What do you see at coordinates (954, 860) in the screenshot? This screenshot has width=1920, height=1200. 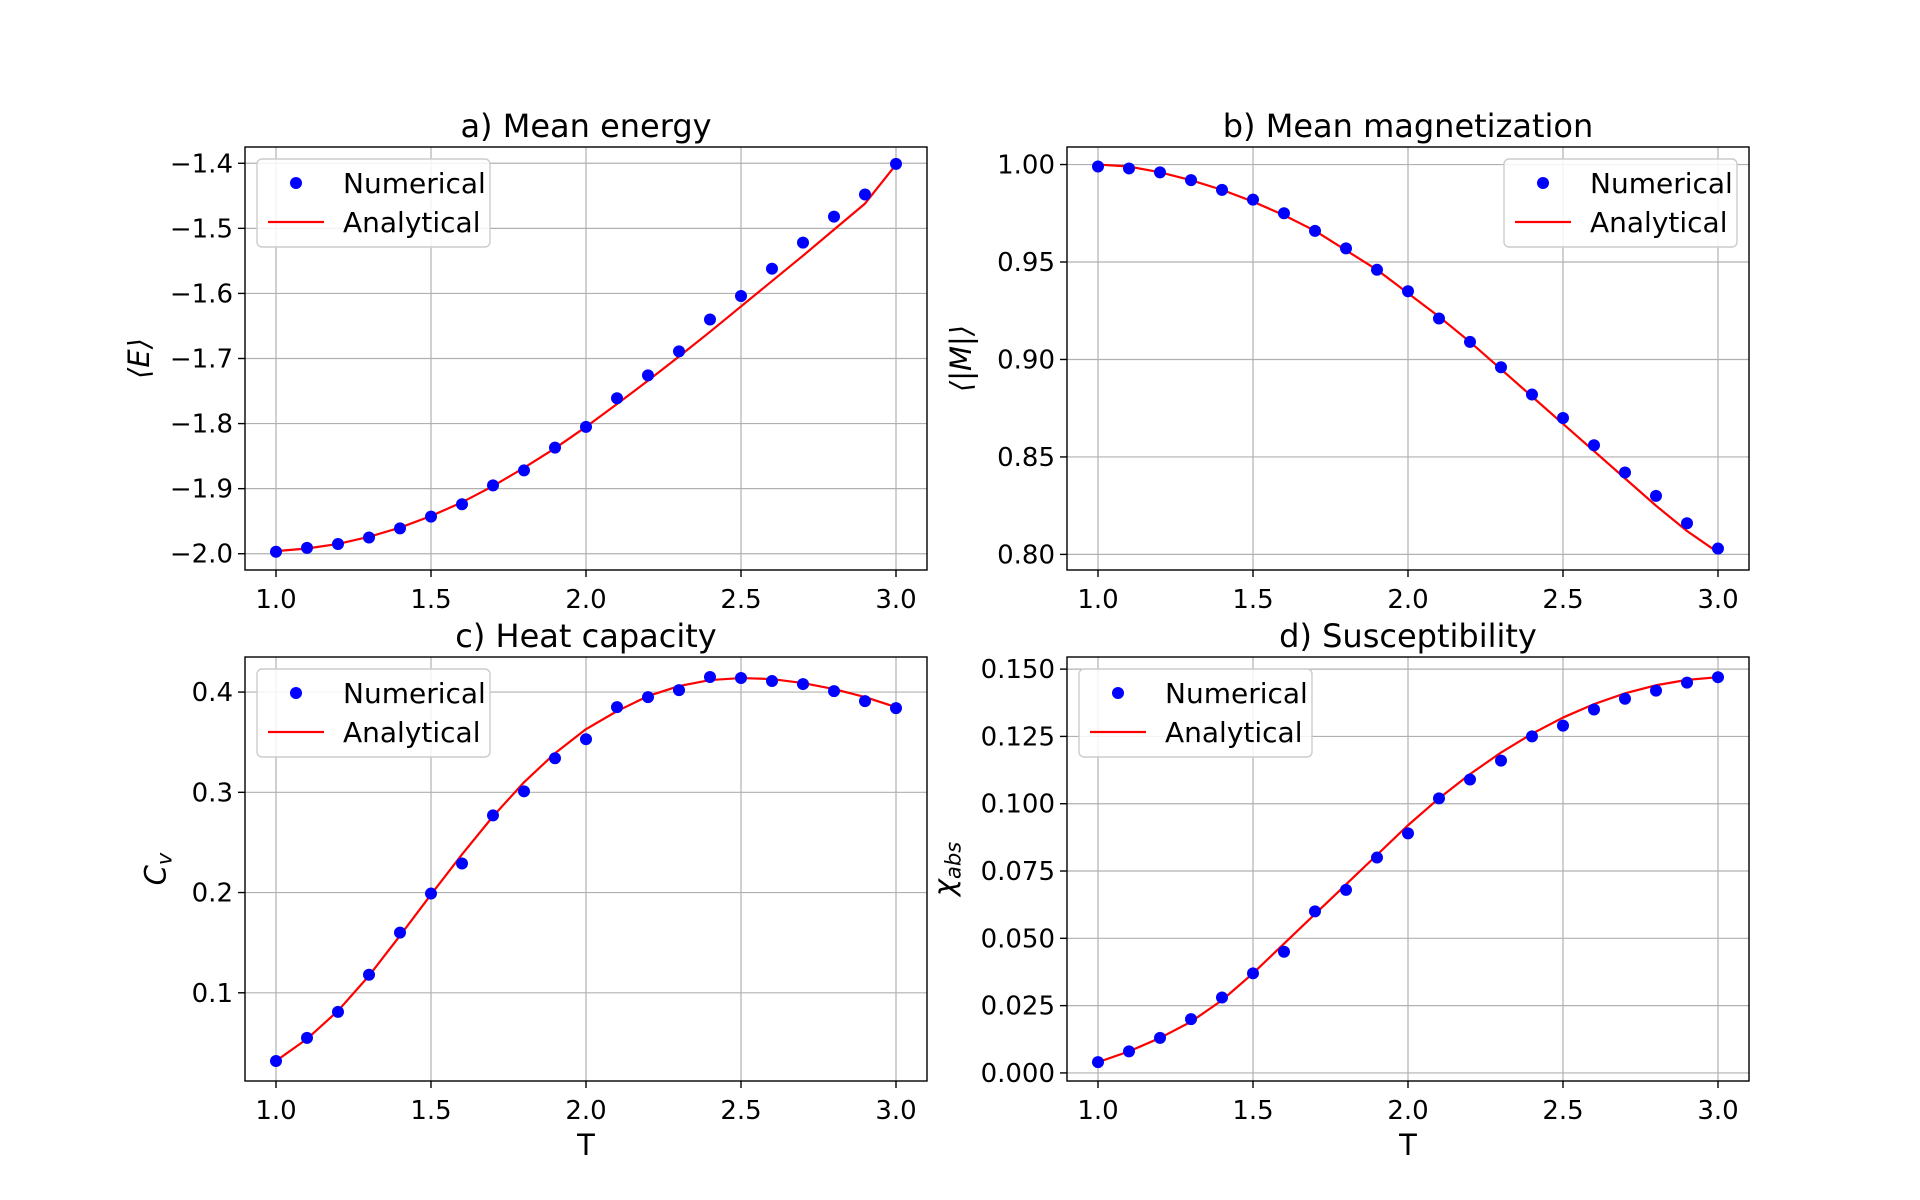 I see `y-axis-label-subscript: abs` at bounding box center [954, 860].